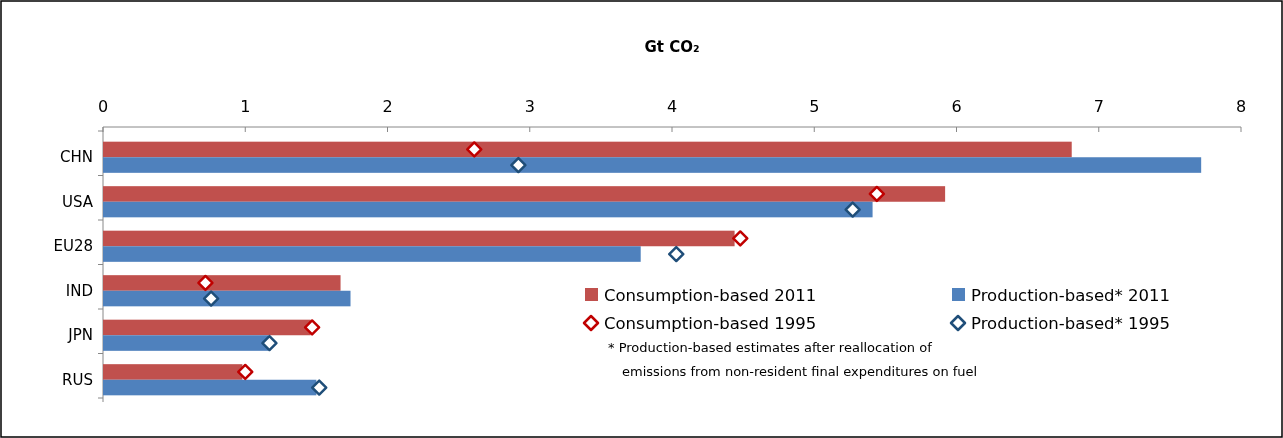 This screenshot has height=438, width=1283. Describe the element at coordinates (1098, 106) in the screenshot. I see `x-tick-label: 7` at that location.